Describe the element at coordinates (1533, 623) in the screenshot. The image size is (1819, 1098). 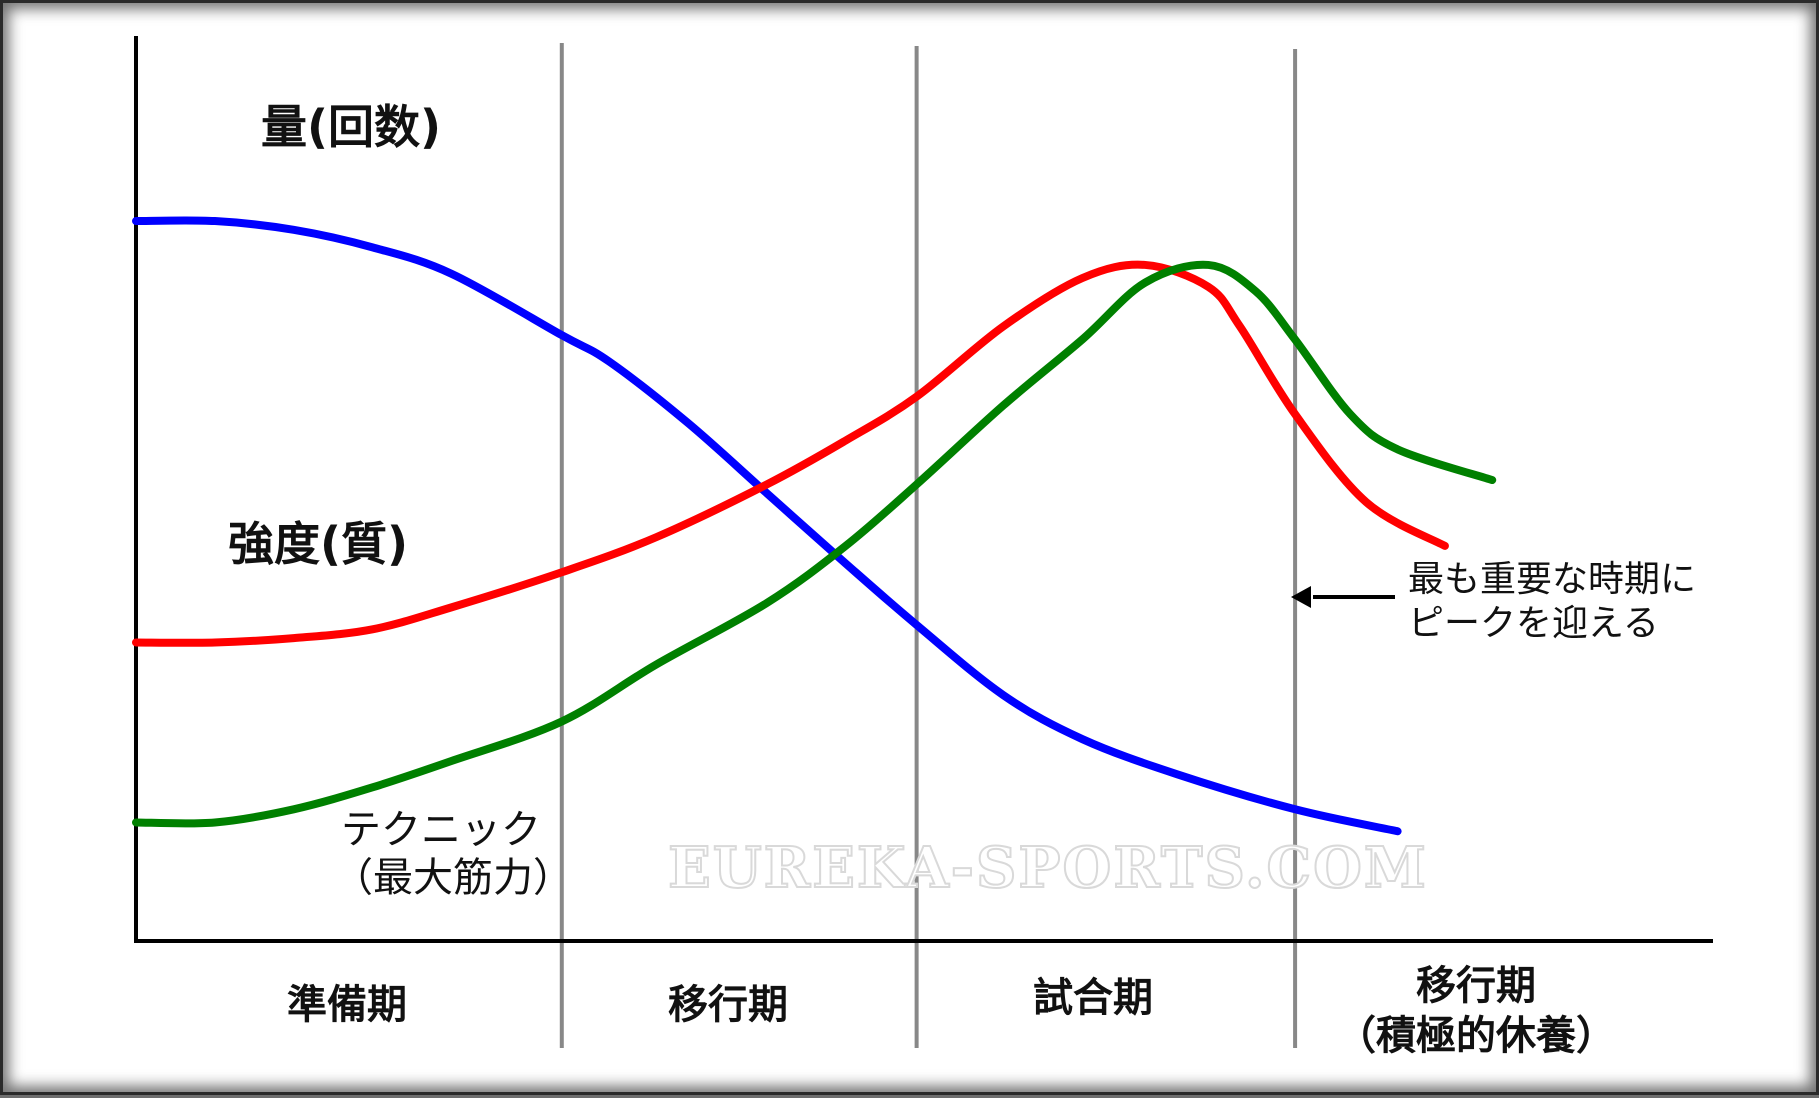
I see `annotation-line-2: ピークを迎える` at that location.